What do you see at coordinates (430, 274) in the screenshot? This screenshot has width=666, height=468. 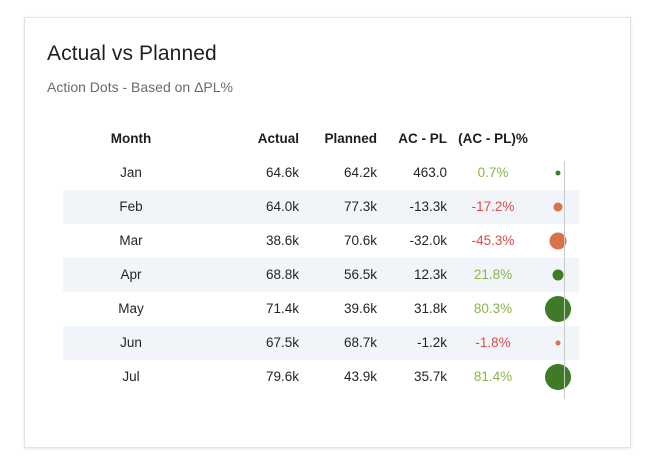 I see `ac-pl-cell: 12.3k` at bounding box center [430, 274].